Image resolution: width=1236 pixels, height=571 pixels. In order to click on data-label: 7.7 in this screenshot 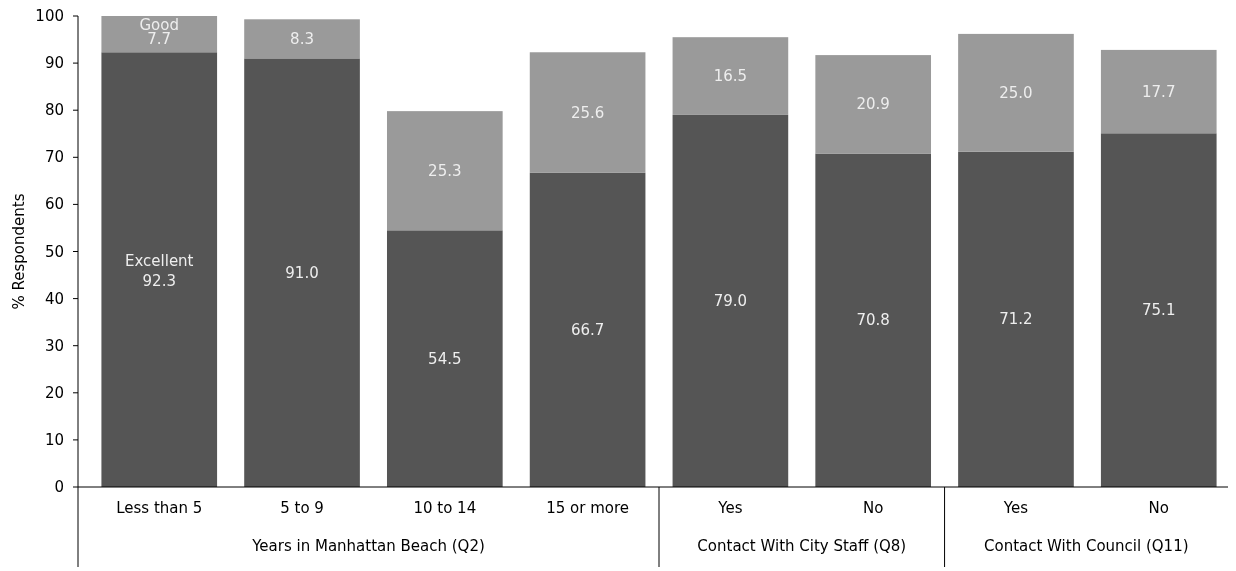, I will do `click(159, 39)`.